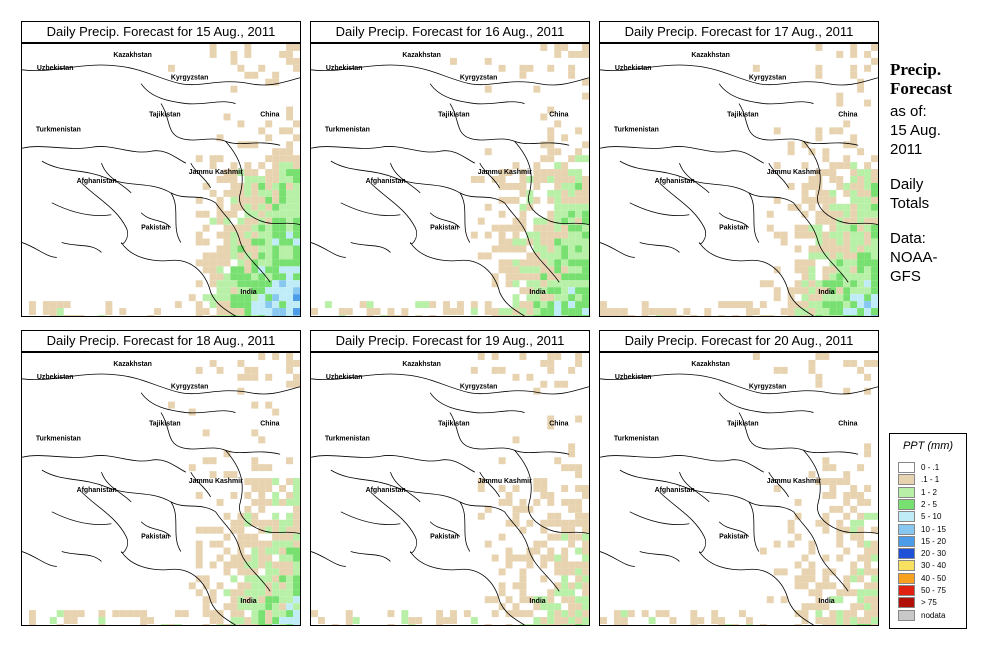  I want to click on panel-title: Daily Precip. Forecast for 16 Aug., 2011, so click(450, 32).